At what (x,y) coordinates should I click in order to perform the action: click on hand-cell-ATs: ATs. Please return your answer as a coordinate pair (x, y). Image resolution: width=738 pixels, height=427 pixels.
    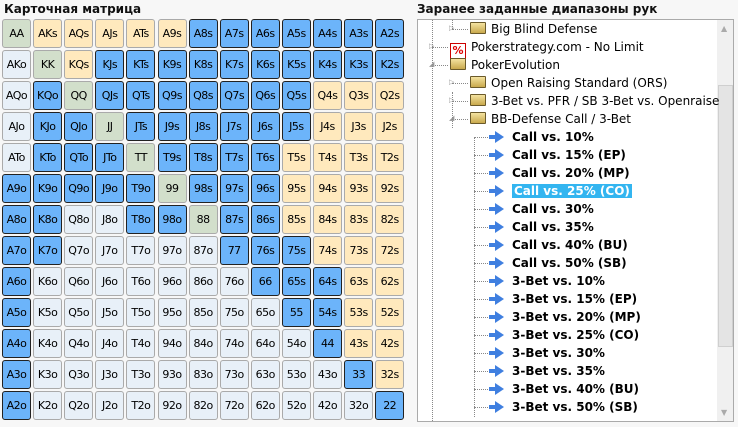
    Looking at the image, I should click on (141, 33).